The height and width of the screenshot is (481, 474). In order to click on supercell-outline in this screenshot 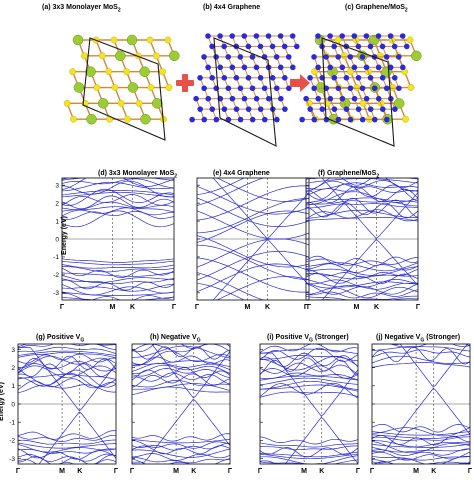, I will do `click(245, 92)`.